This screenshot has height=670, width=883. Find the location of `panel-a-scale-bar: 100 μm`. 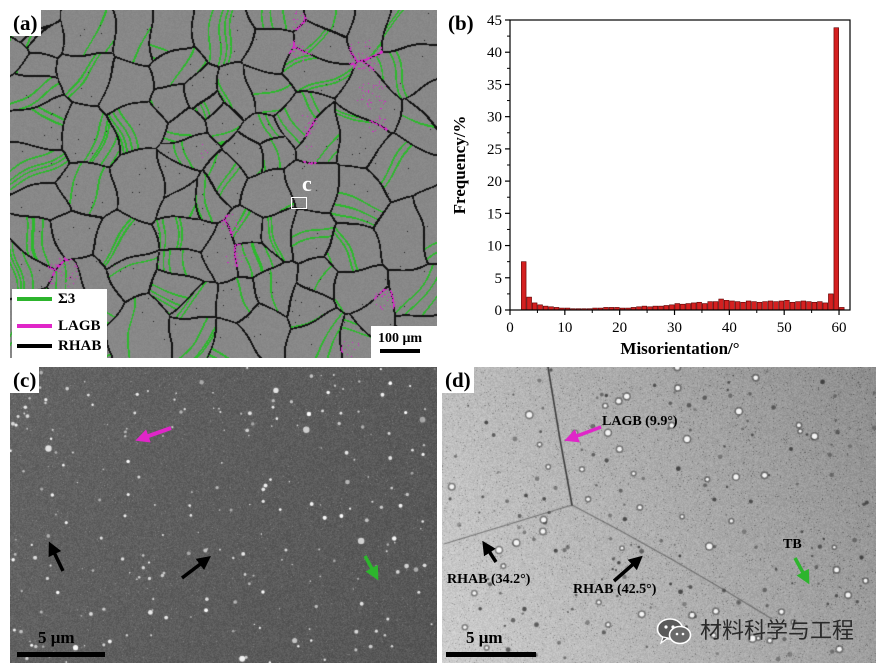

panel-a-scale-bar: 100 μm is located at coordinates (404, 342).